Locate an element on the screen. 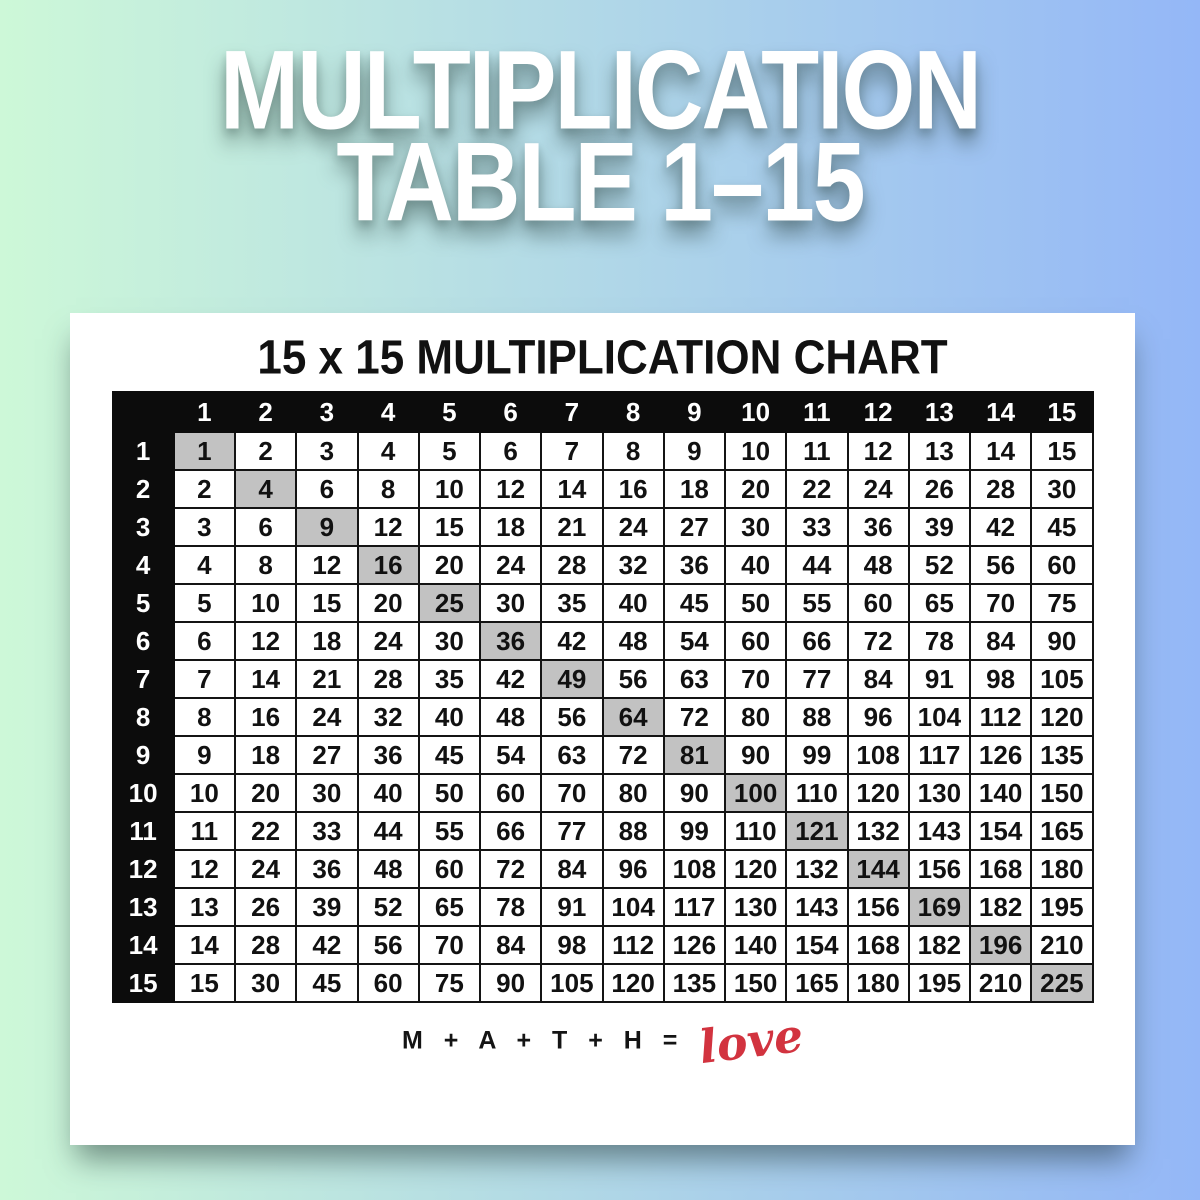 Image resolution: width=1200 pixels, height=1200 pixels. row-header-cell: 9 is located at coordinates (143, 755).